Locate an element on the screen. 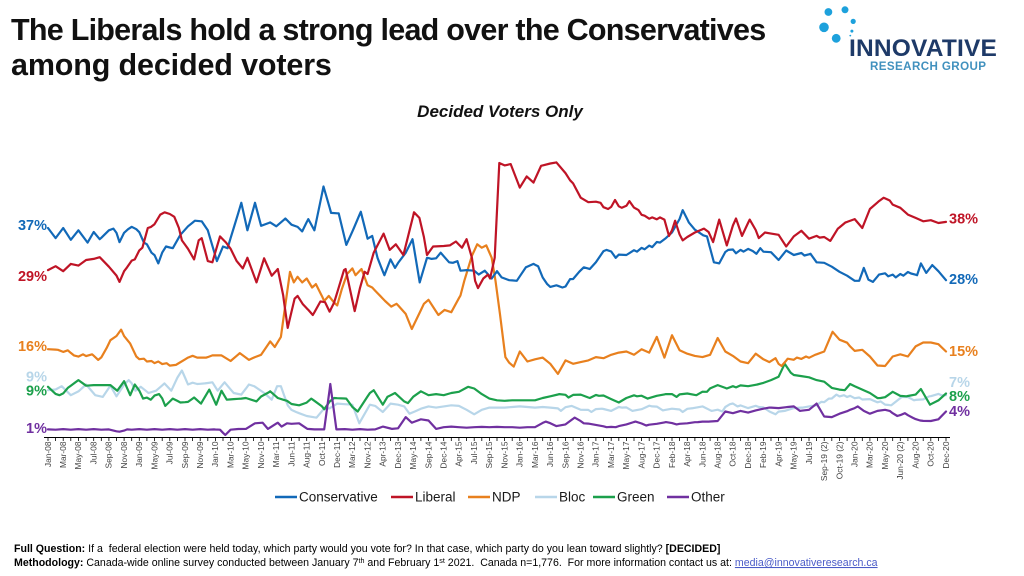  svg-text: Conservative is located at coordinates (338, 497).